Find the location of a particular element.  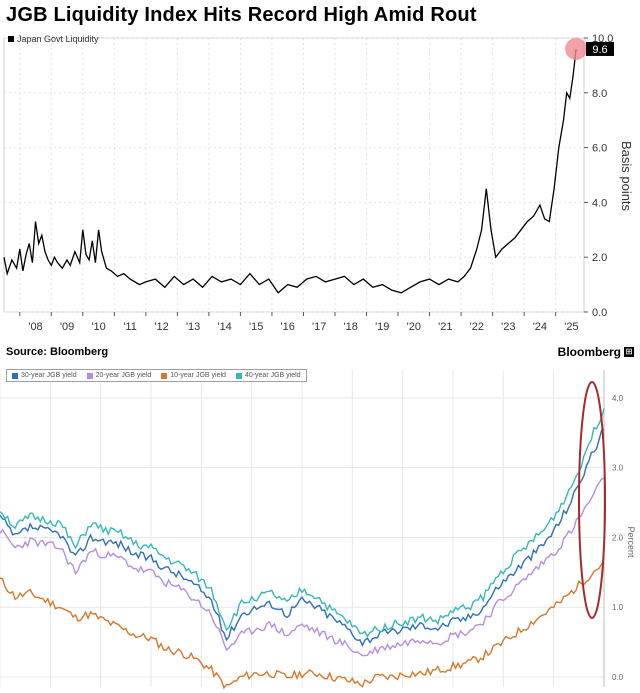

x-tick-label: '19 is located at coordinates (382, 327).